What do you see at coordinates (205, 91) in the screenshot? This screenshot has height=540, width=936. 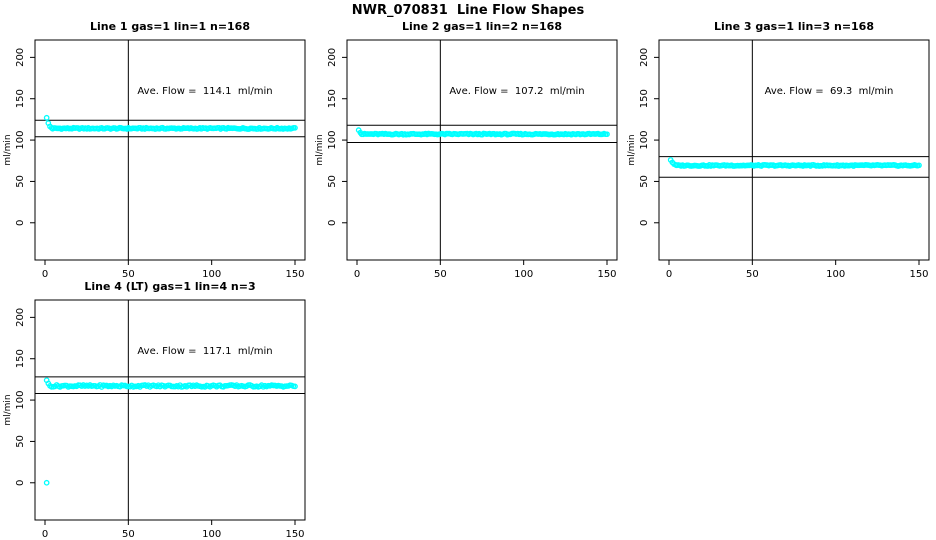 I see `ave-flow-annotation-line-1: Ave. Flow = 114.1 ml/min` at bounding box center [205, 91].